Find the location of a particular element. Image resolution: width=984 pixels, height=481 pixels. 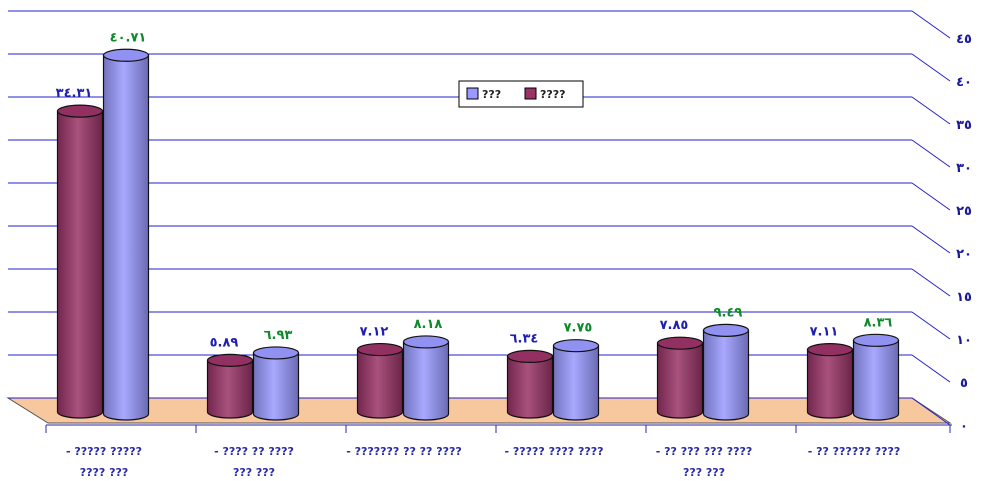

data-label: ٦.٣٤ is located at coordinates (524, 338).